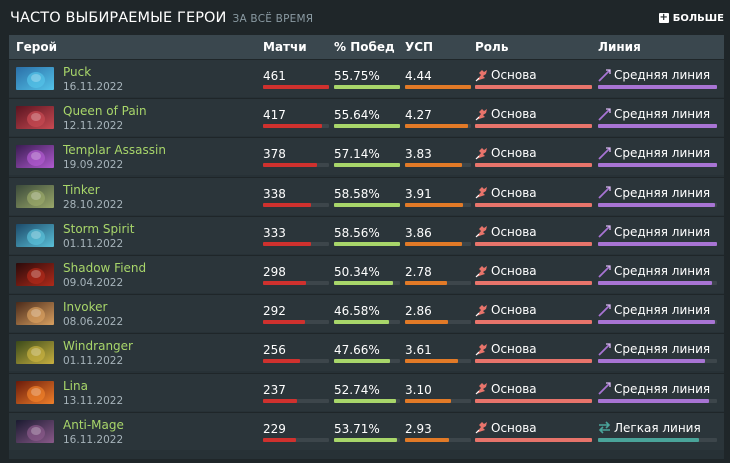 The image size is (730, 463). What do you see at coordinates (35, 118) in the screenshot?
I see `queen-of-pain-portrait` at bounding box center [35, 118].